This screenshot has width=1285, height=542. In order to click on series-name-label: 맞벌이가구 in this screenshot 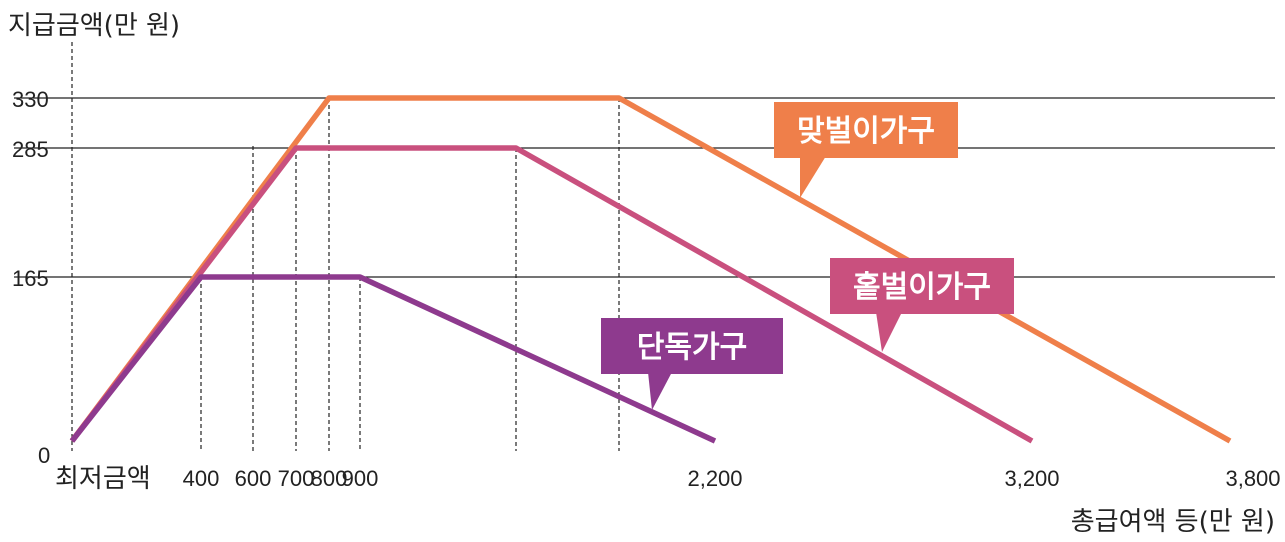, I will do `click(866, 131)`.